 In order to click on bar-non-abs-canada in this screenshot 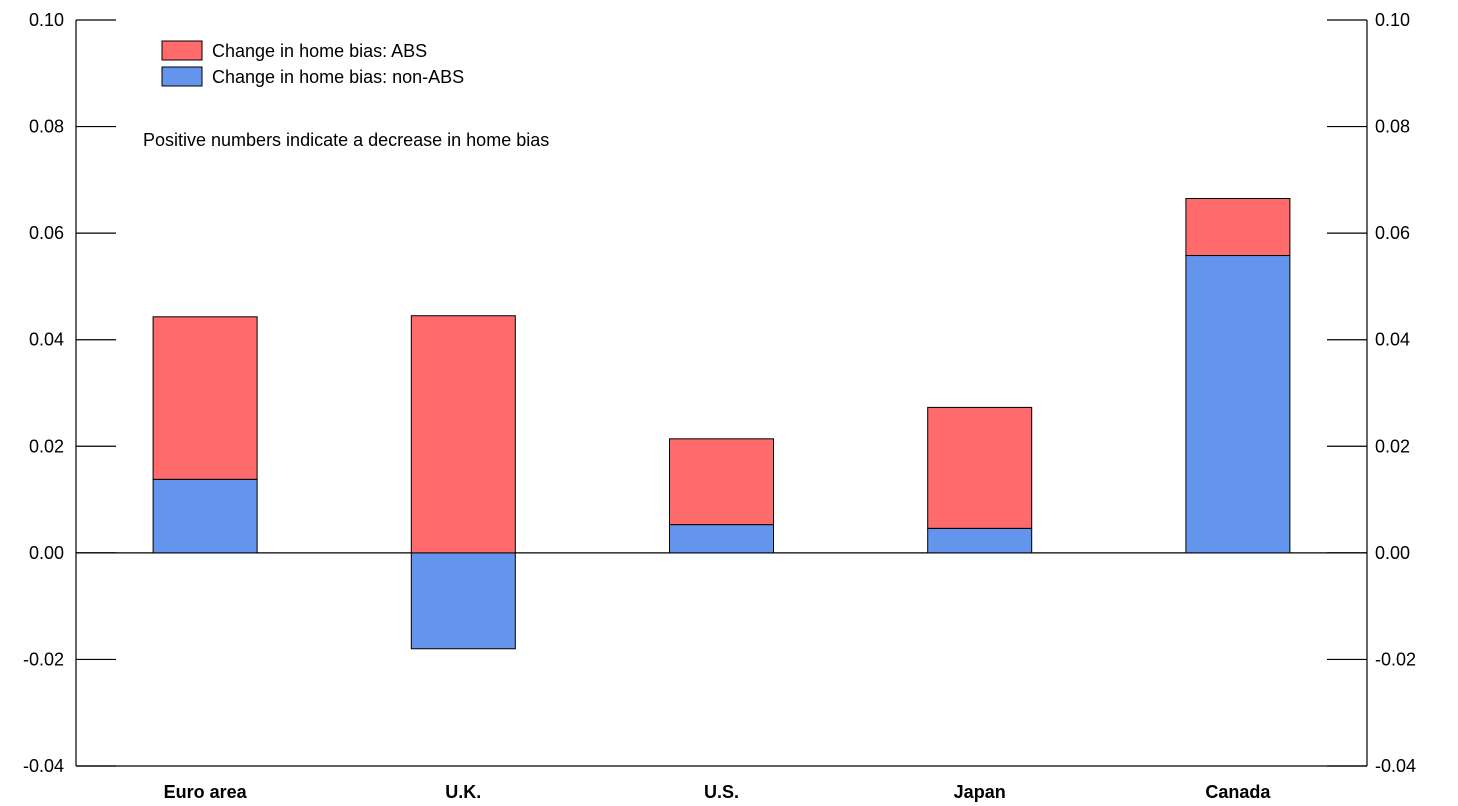, I will do `click(1238, 404)`.